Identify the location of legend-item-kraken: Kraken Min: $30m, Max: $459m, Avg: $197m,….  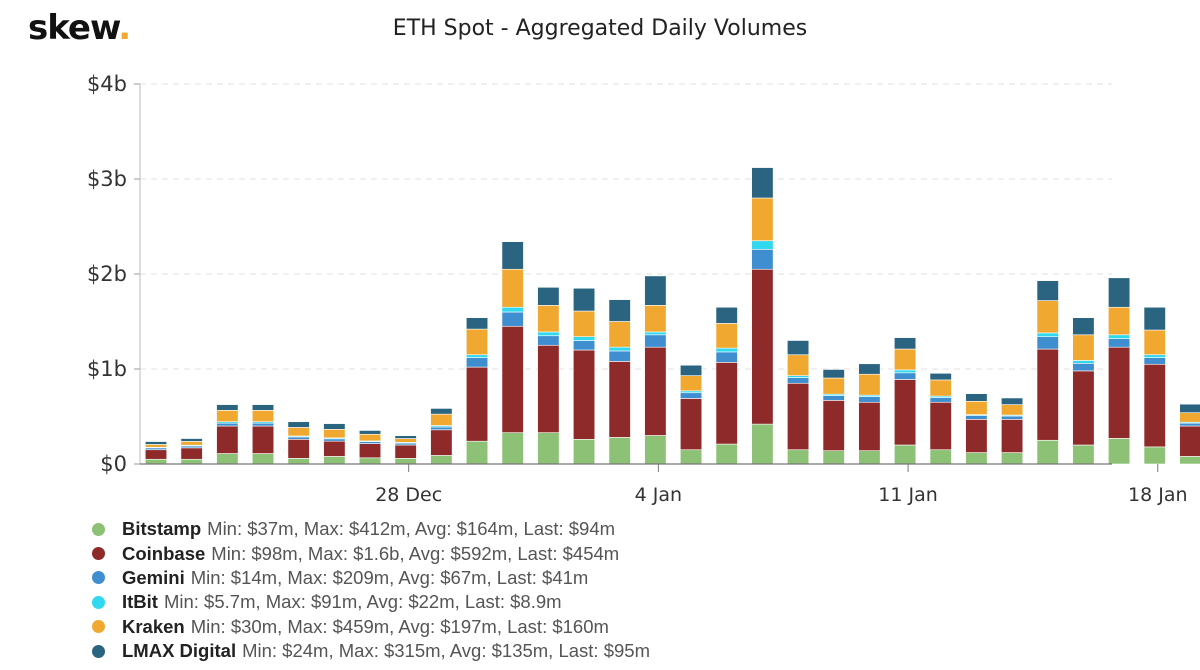
(371, 627).